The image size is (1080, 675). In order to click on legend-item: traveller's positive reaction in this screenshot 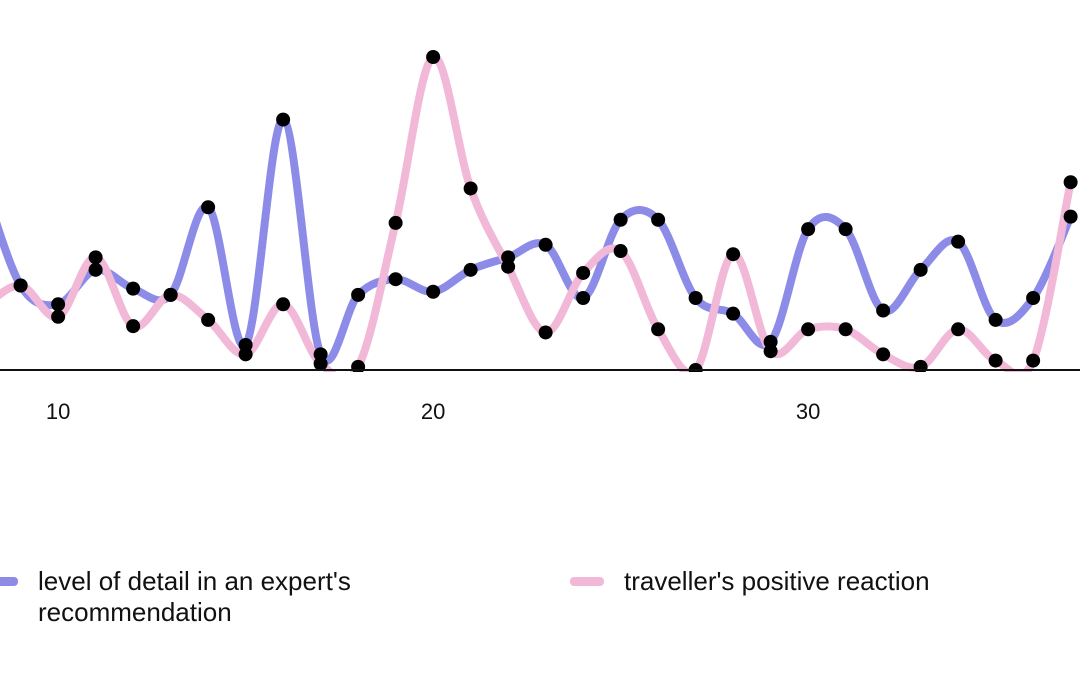, I will do `click(750, 581)`.